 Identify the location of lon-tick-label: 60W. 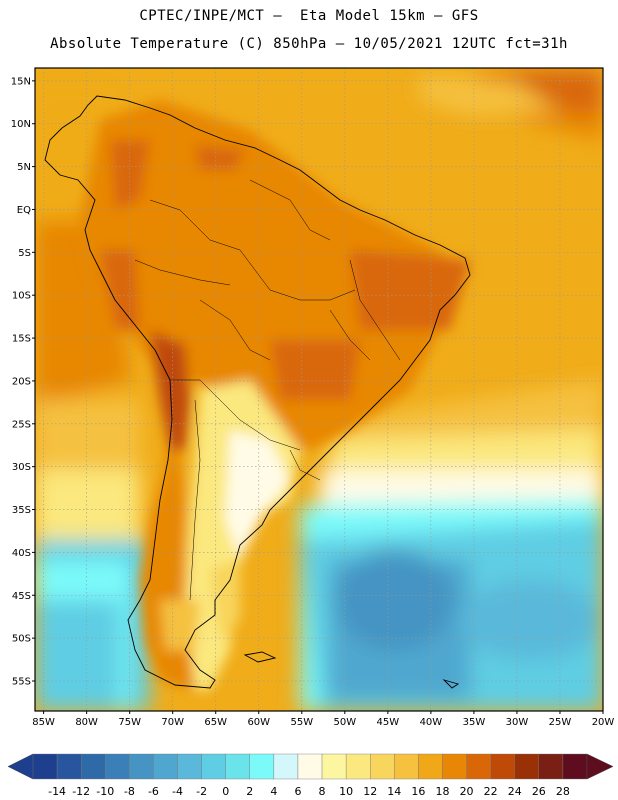
(258, 722).